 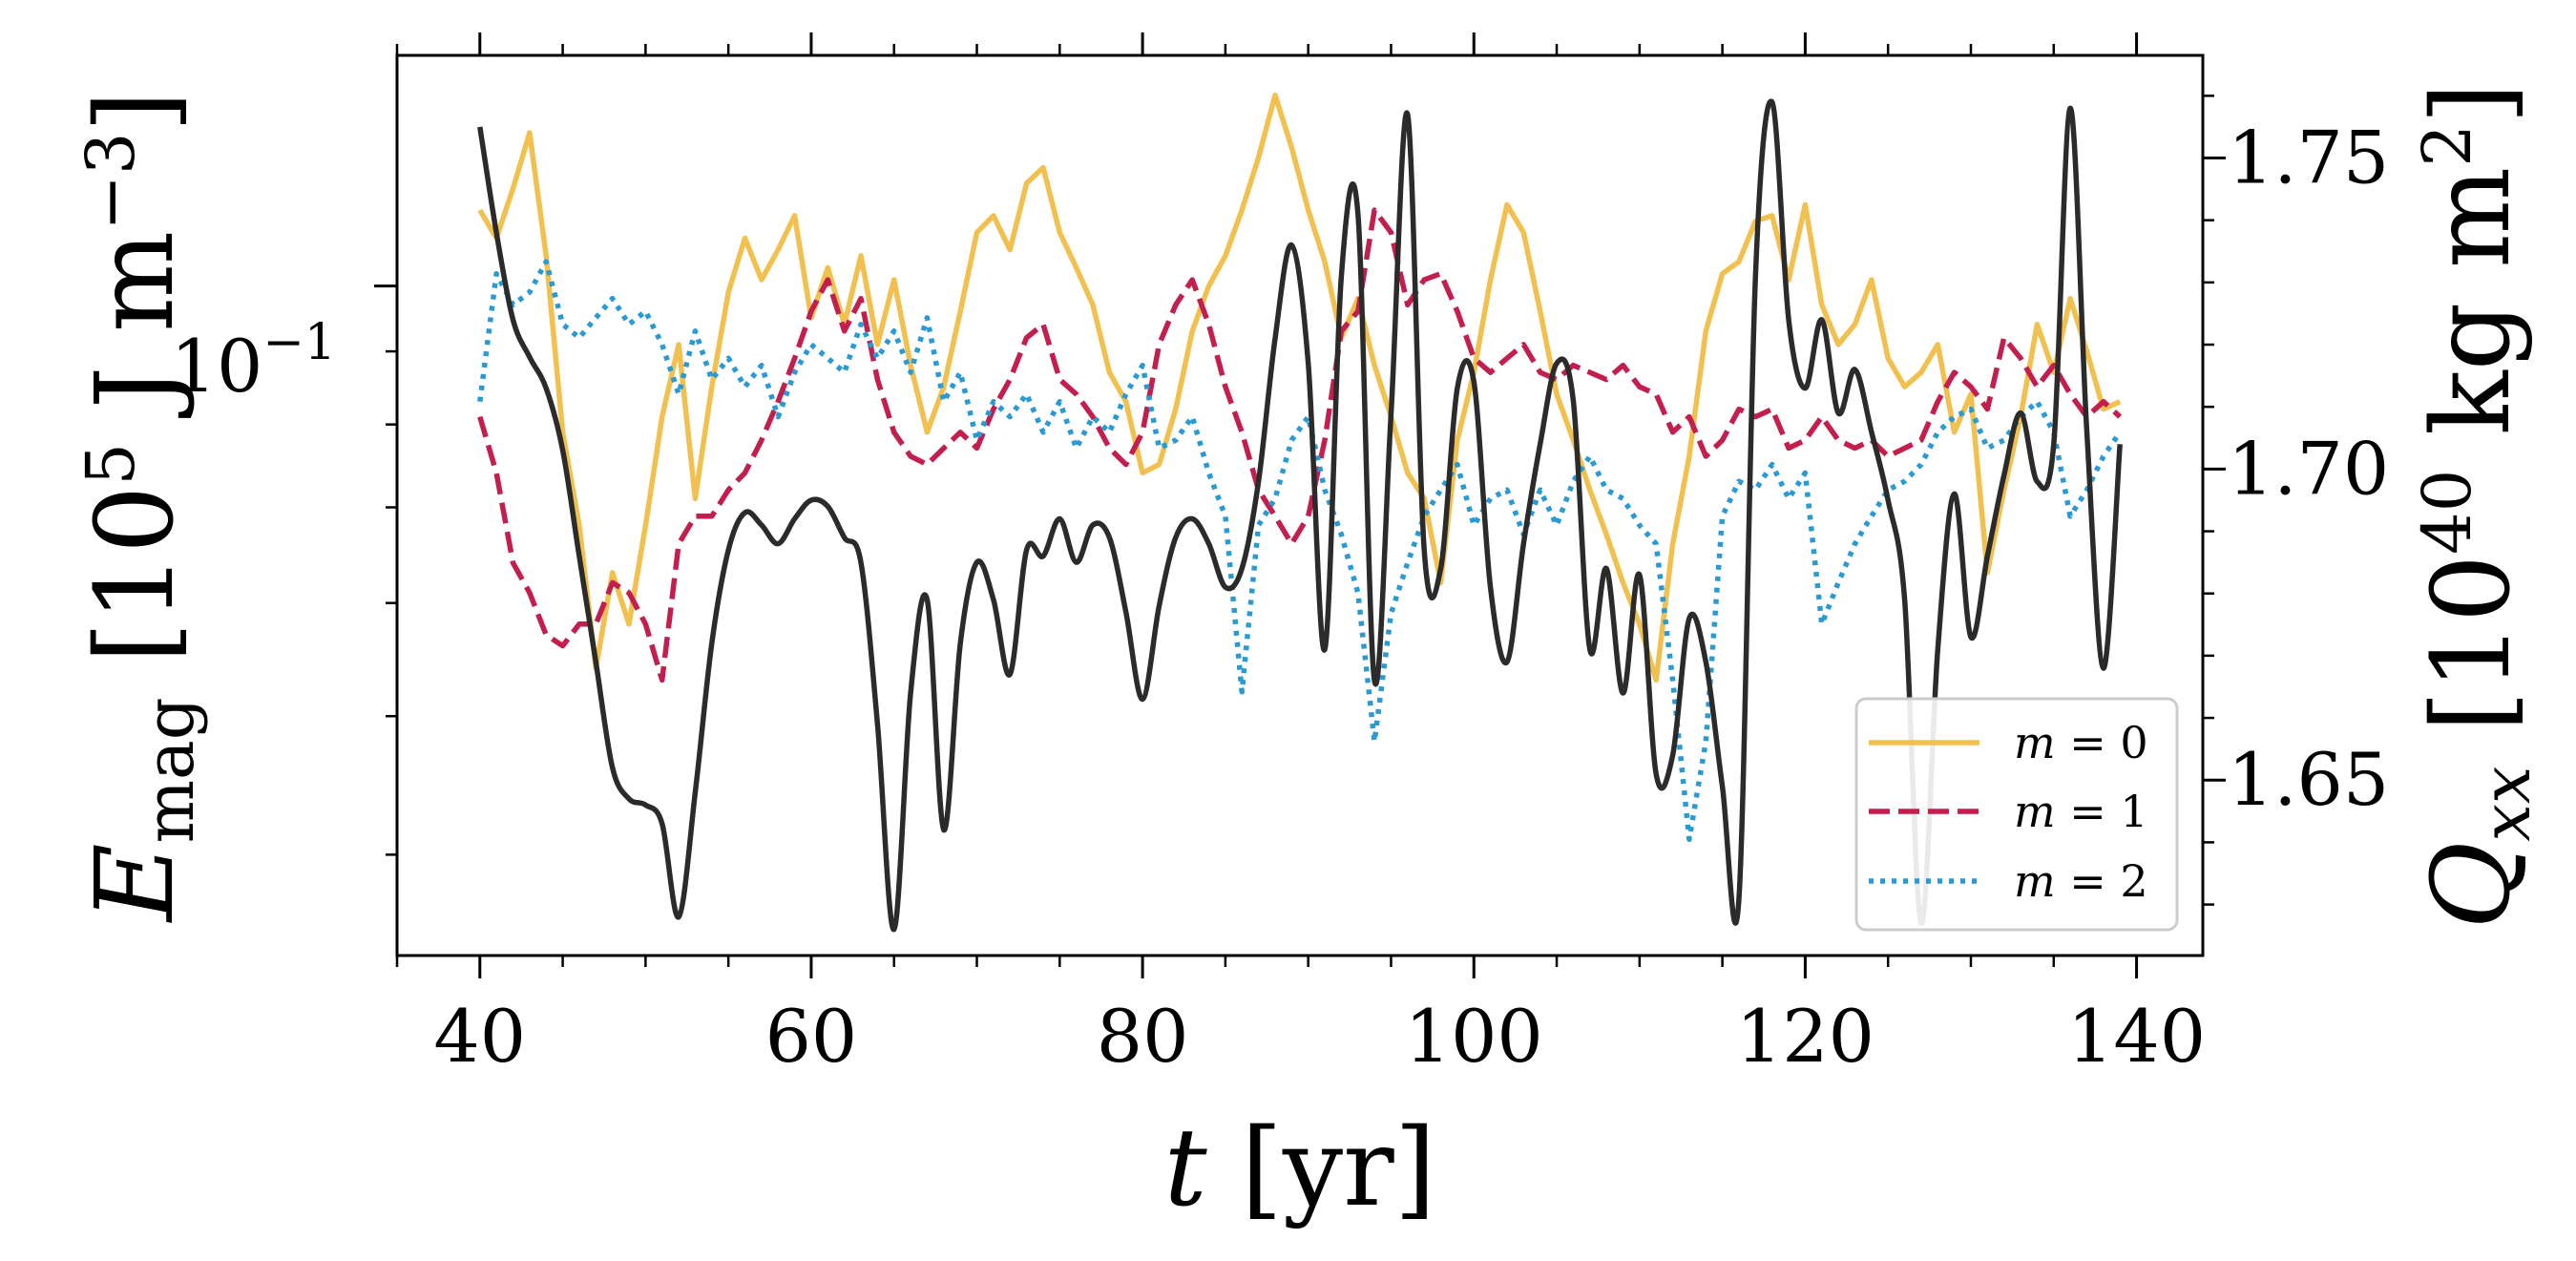 I want to click on x-tick-label: 140, so click(x=2136, y=1036).